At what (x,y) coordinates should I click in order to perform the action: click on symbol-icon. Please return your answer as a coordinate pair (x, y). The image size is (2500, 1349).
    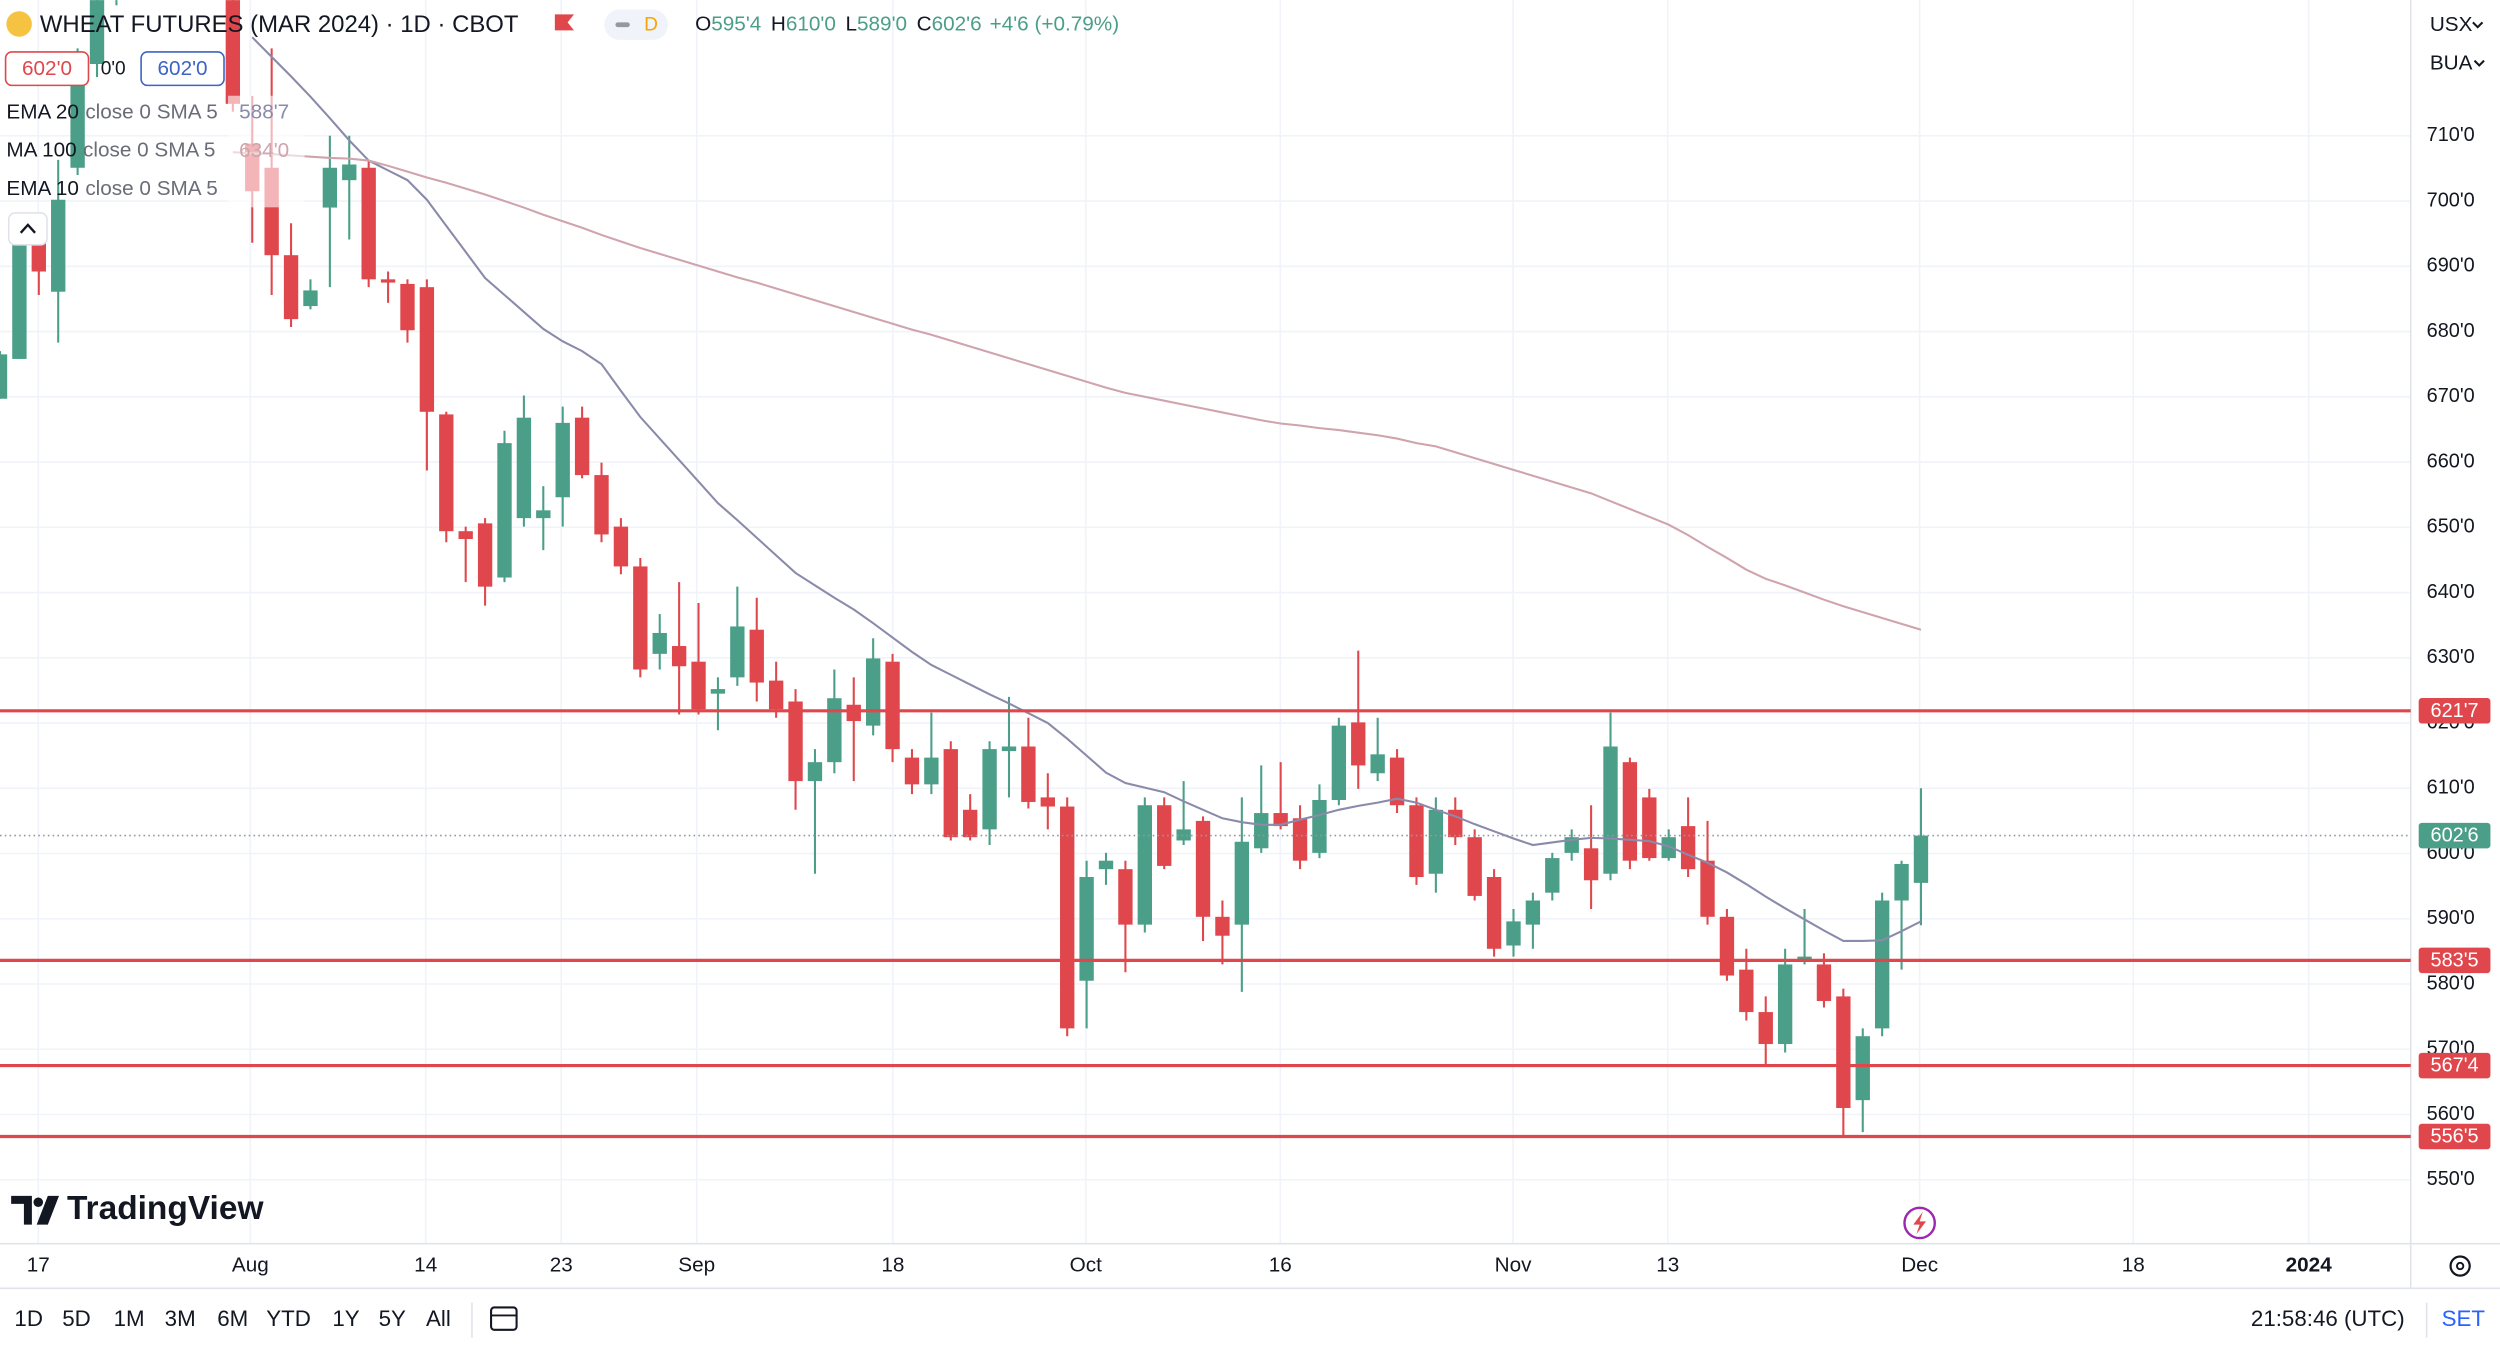
    Looking at the image, I should click on (19, 24).